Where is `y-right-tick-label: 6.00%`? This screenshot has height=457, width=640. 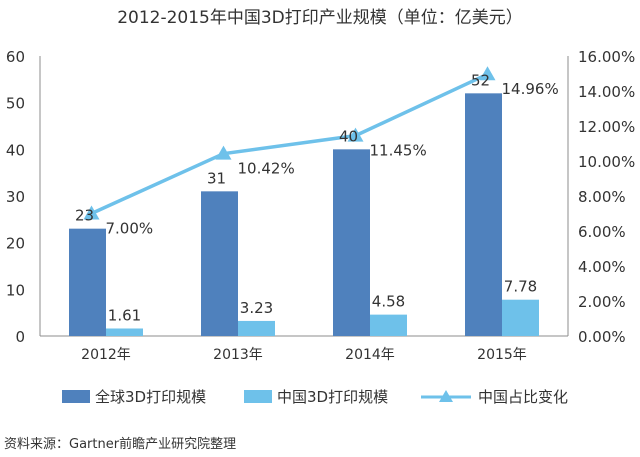 y-right-tick-label: 6.00% is located at coordinates (602, 232).